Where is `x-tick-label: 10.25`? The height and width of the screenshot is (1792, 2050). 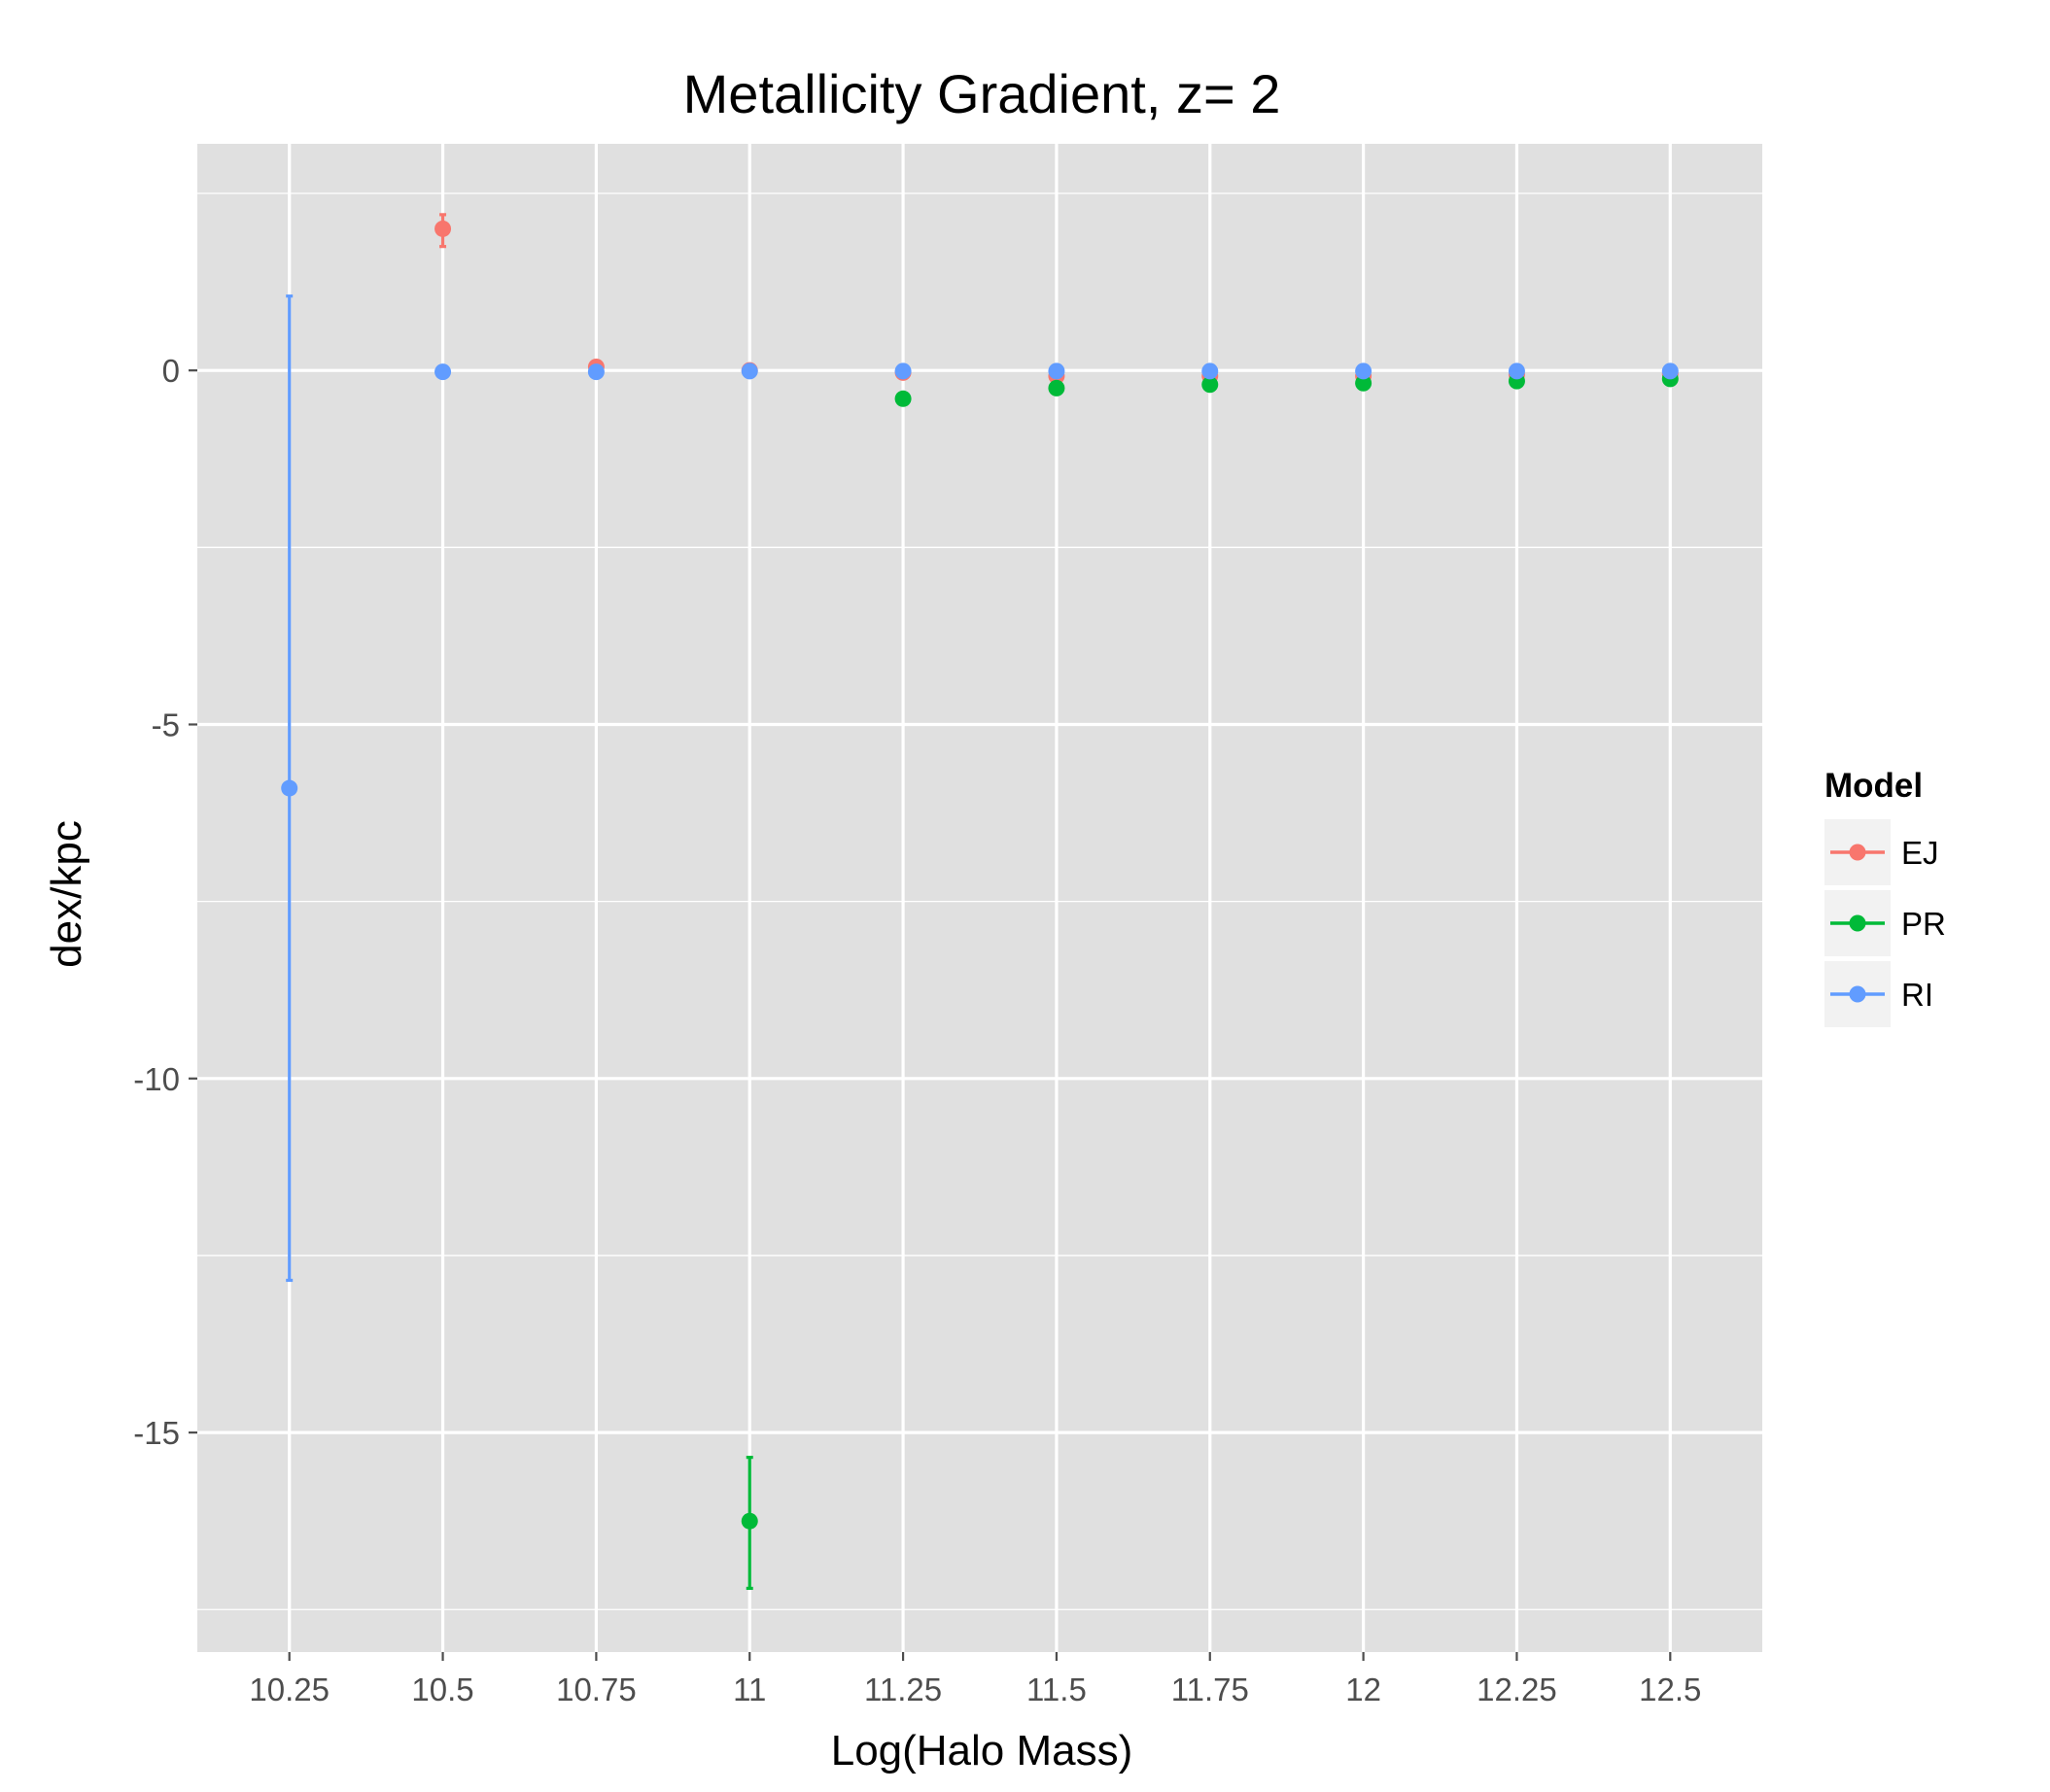
x-tick-label: 10.25 is located at coordinates (289, 1689).